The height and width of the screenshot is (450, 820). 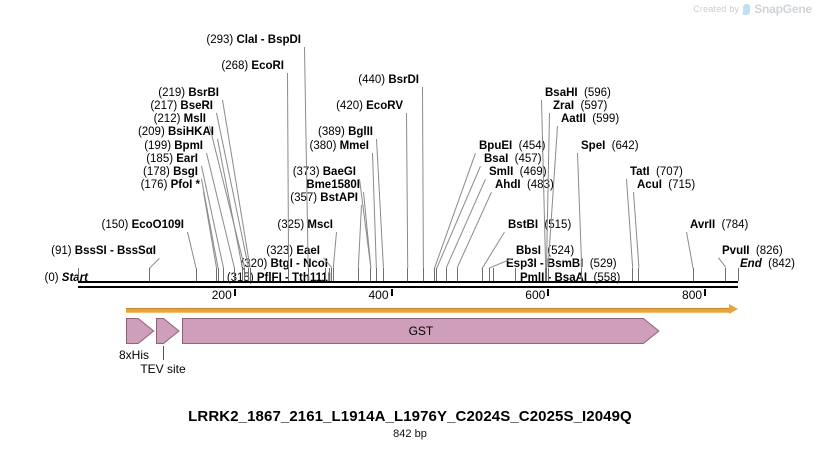 I want to click on site-enzyme-name: Esp3I - BsmBI, so click(x=545, y=264).